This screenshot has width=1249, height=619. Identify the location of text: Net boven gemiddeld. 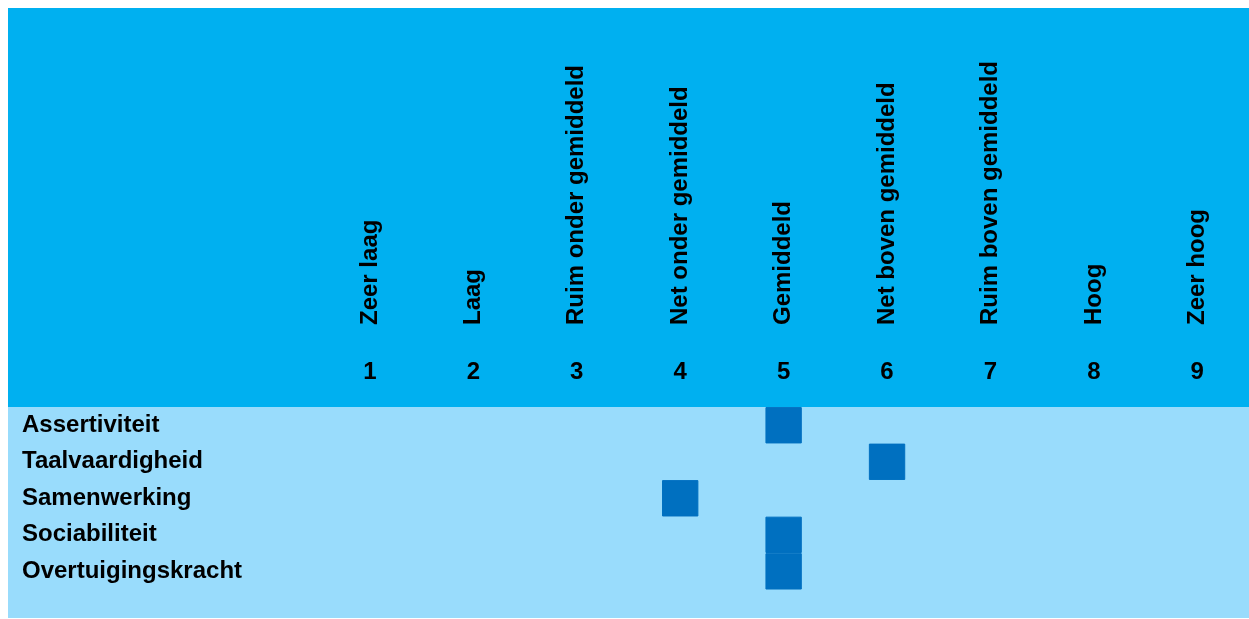
(885, 203).